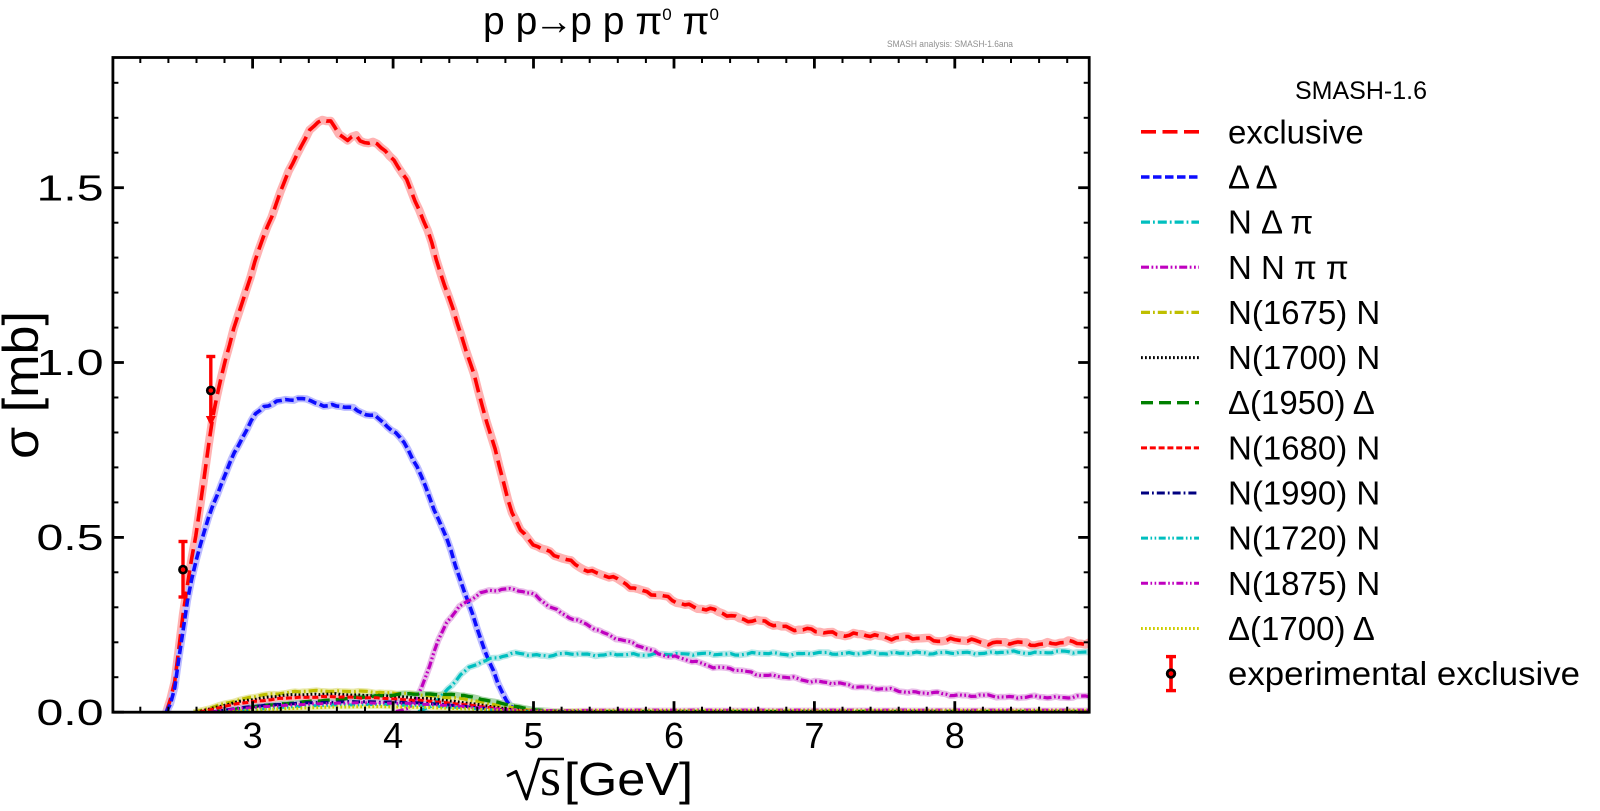 The image size is (1600, 811). Describe the element at coordinates (253, 735) in the screenshot. I see `svg-text: 3` at that location.